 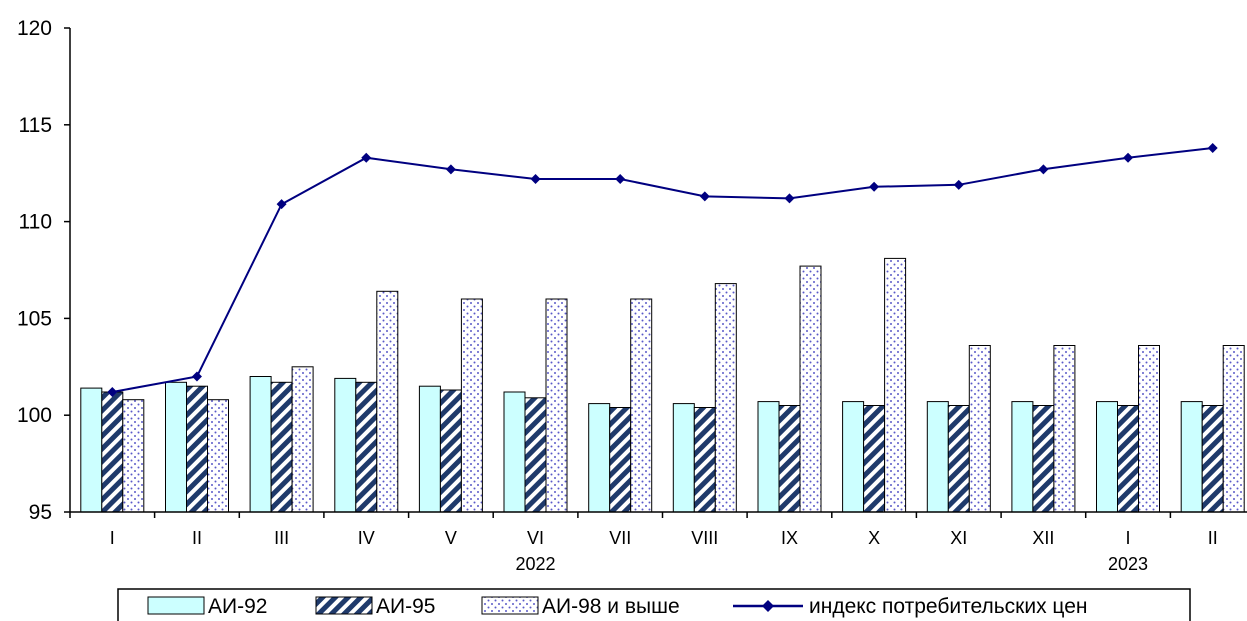 I want to click on x-tick-label-6: VI, so click(x=535, y=538).